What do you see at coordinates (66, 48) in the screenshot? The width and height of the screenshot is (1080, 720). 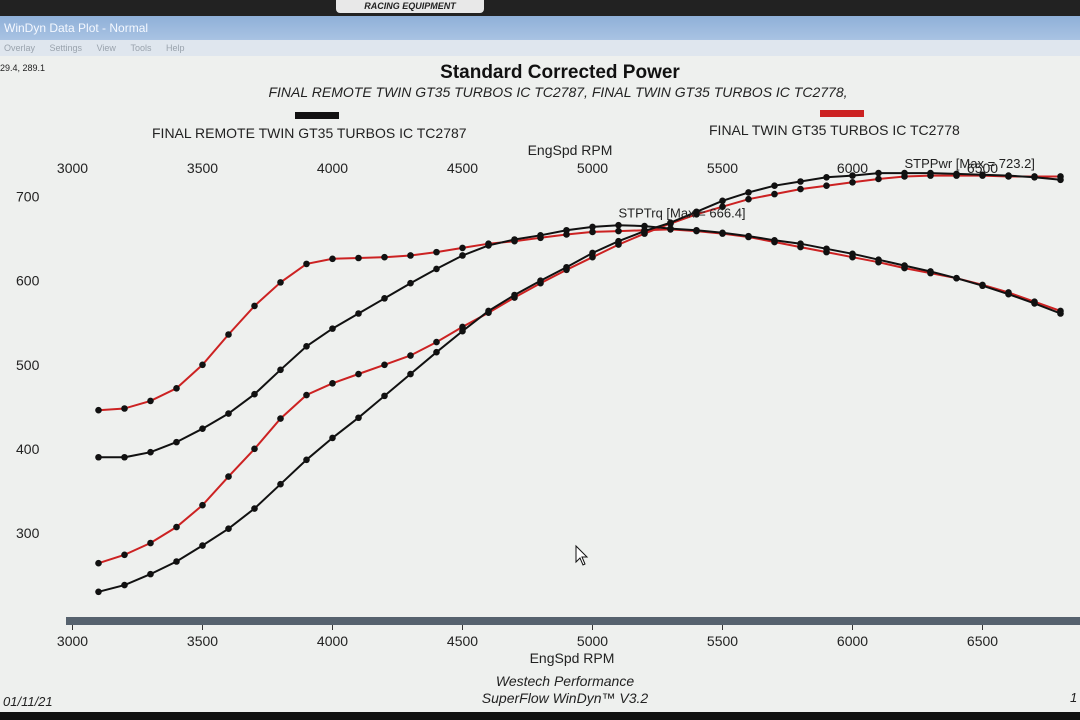 I see `menu-item-settings: Settings` at bounding box center [66, 48].